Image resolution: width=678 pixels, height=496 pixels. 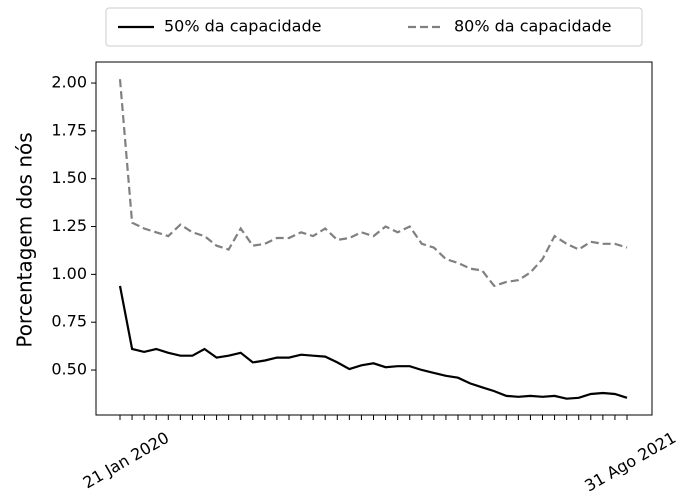 What do you see at coordinates (69, 273) in the screenshot?
I see `y-tick-label: 1.00` at bounding box center [69, 273].